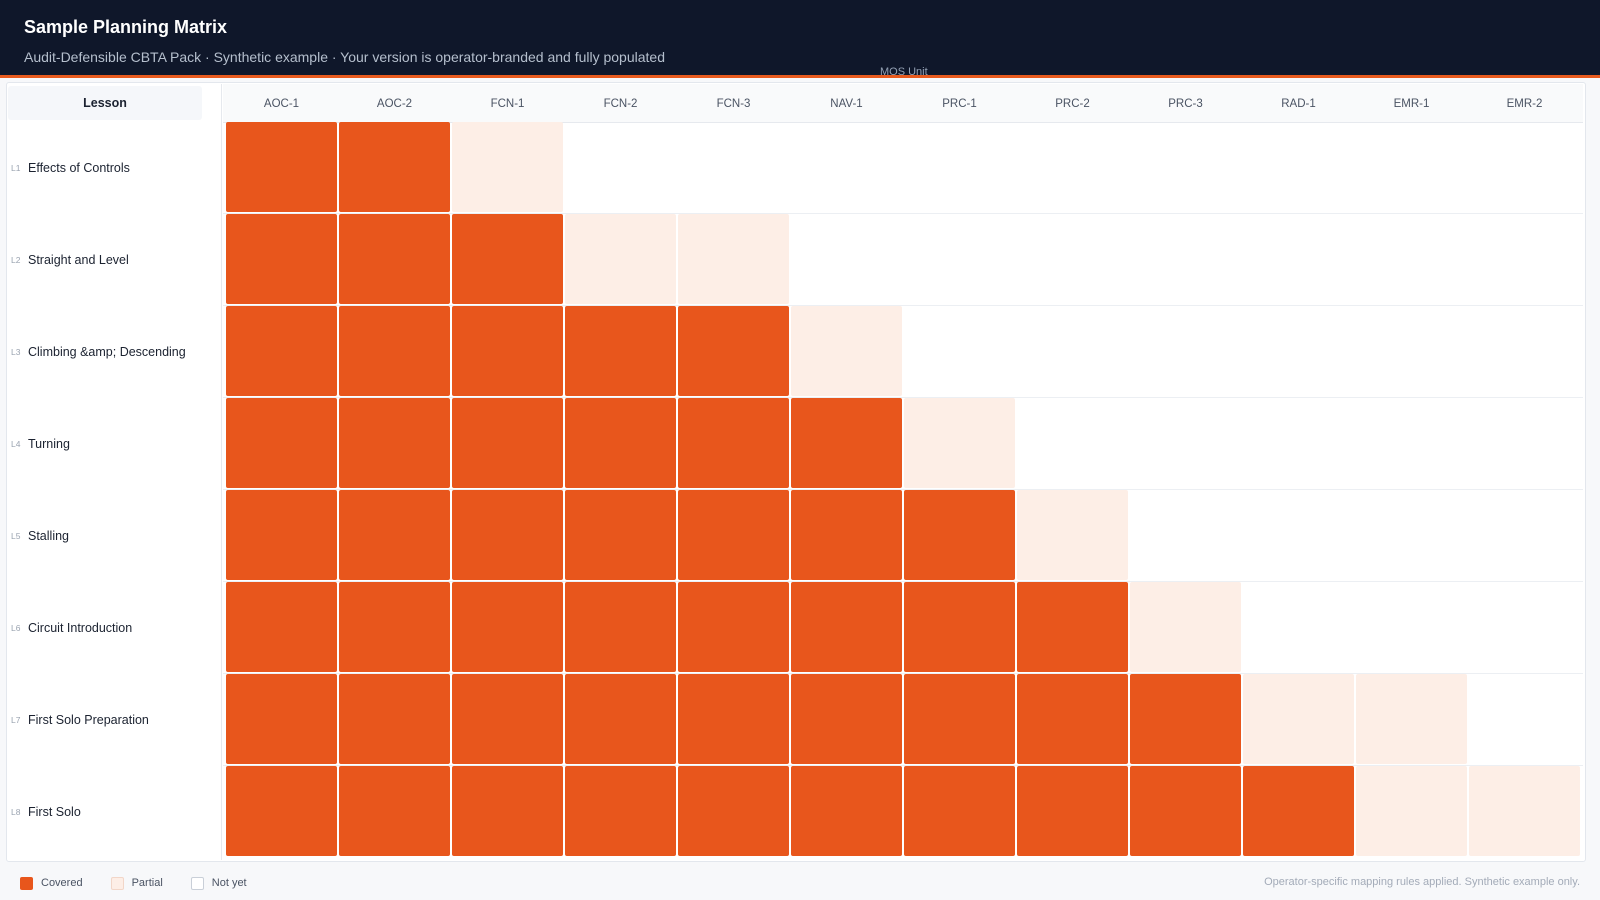 The width and height of the screenshot is (1600, 900). Describe the element at coordinates (229, 883) in the screenshot. I see `legend-label-not-yet: Not yet` at that location.